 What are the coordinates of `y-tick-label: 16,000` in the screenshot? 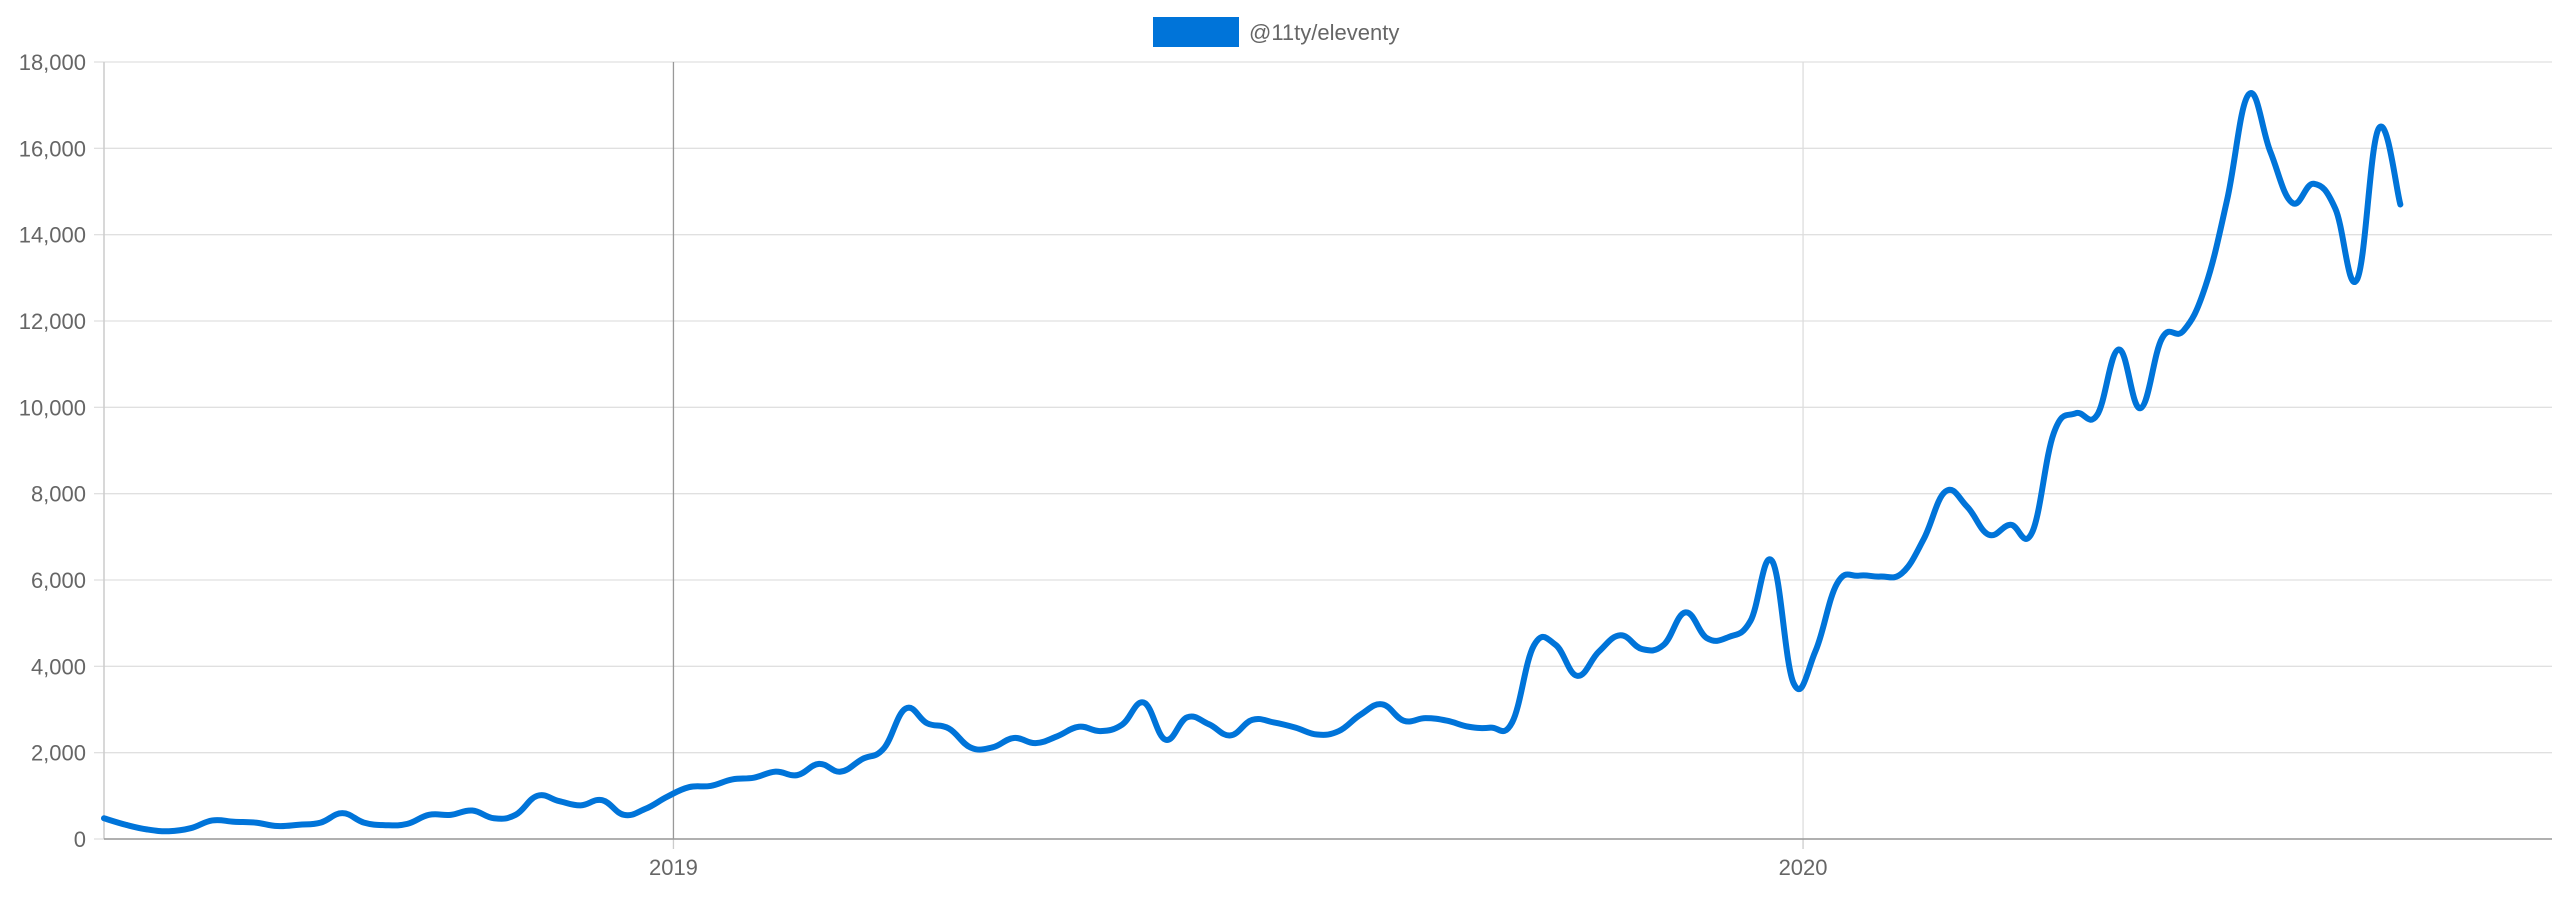 It's located at (52, 148).